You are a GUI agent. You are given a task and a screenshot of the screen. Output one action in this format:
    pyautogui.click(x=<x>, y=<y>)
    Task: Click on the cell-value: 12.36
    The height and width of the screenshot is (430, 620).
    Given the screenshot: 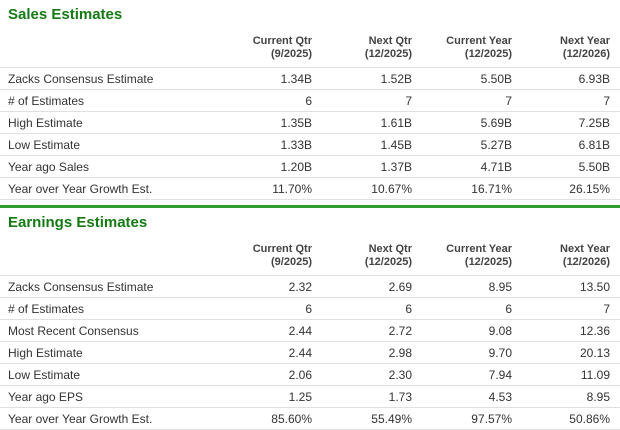 What is the action you would take?
    pyautogui.click(x=570, y=330)
    